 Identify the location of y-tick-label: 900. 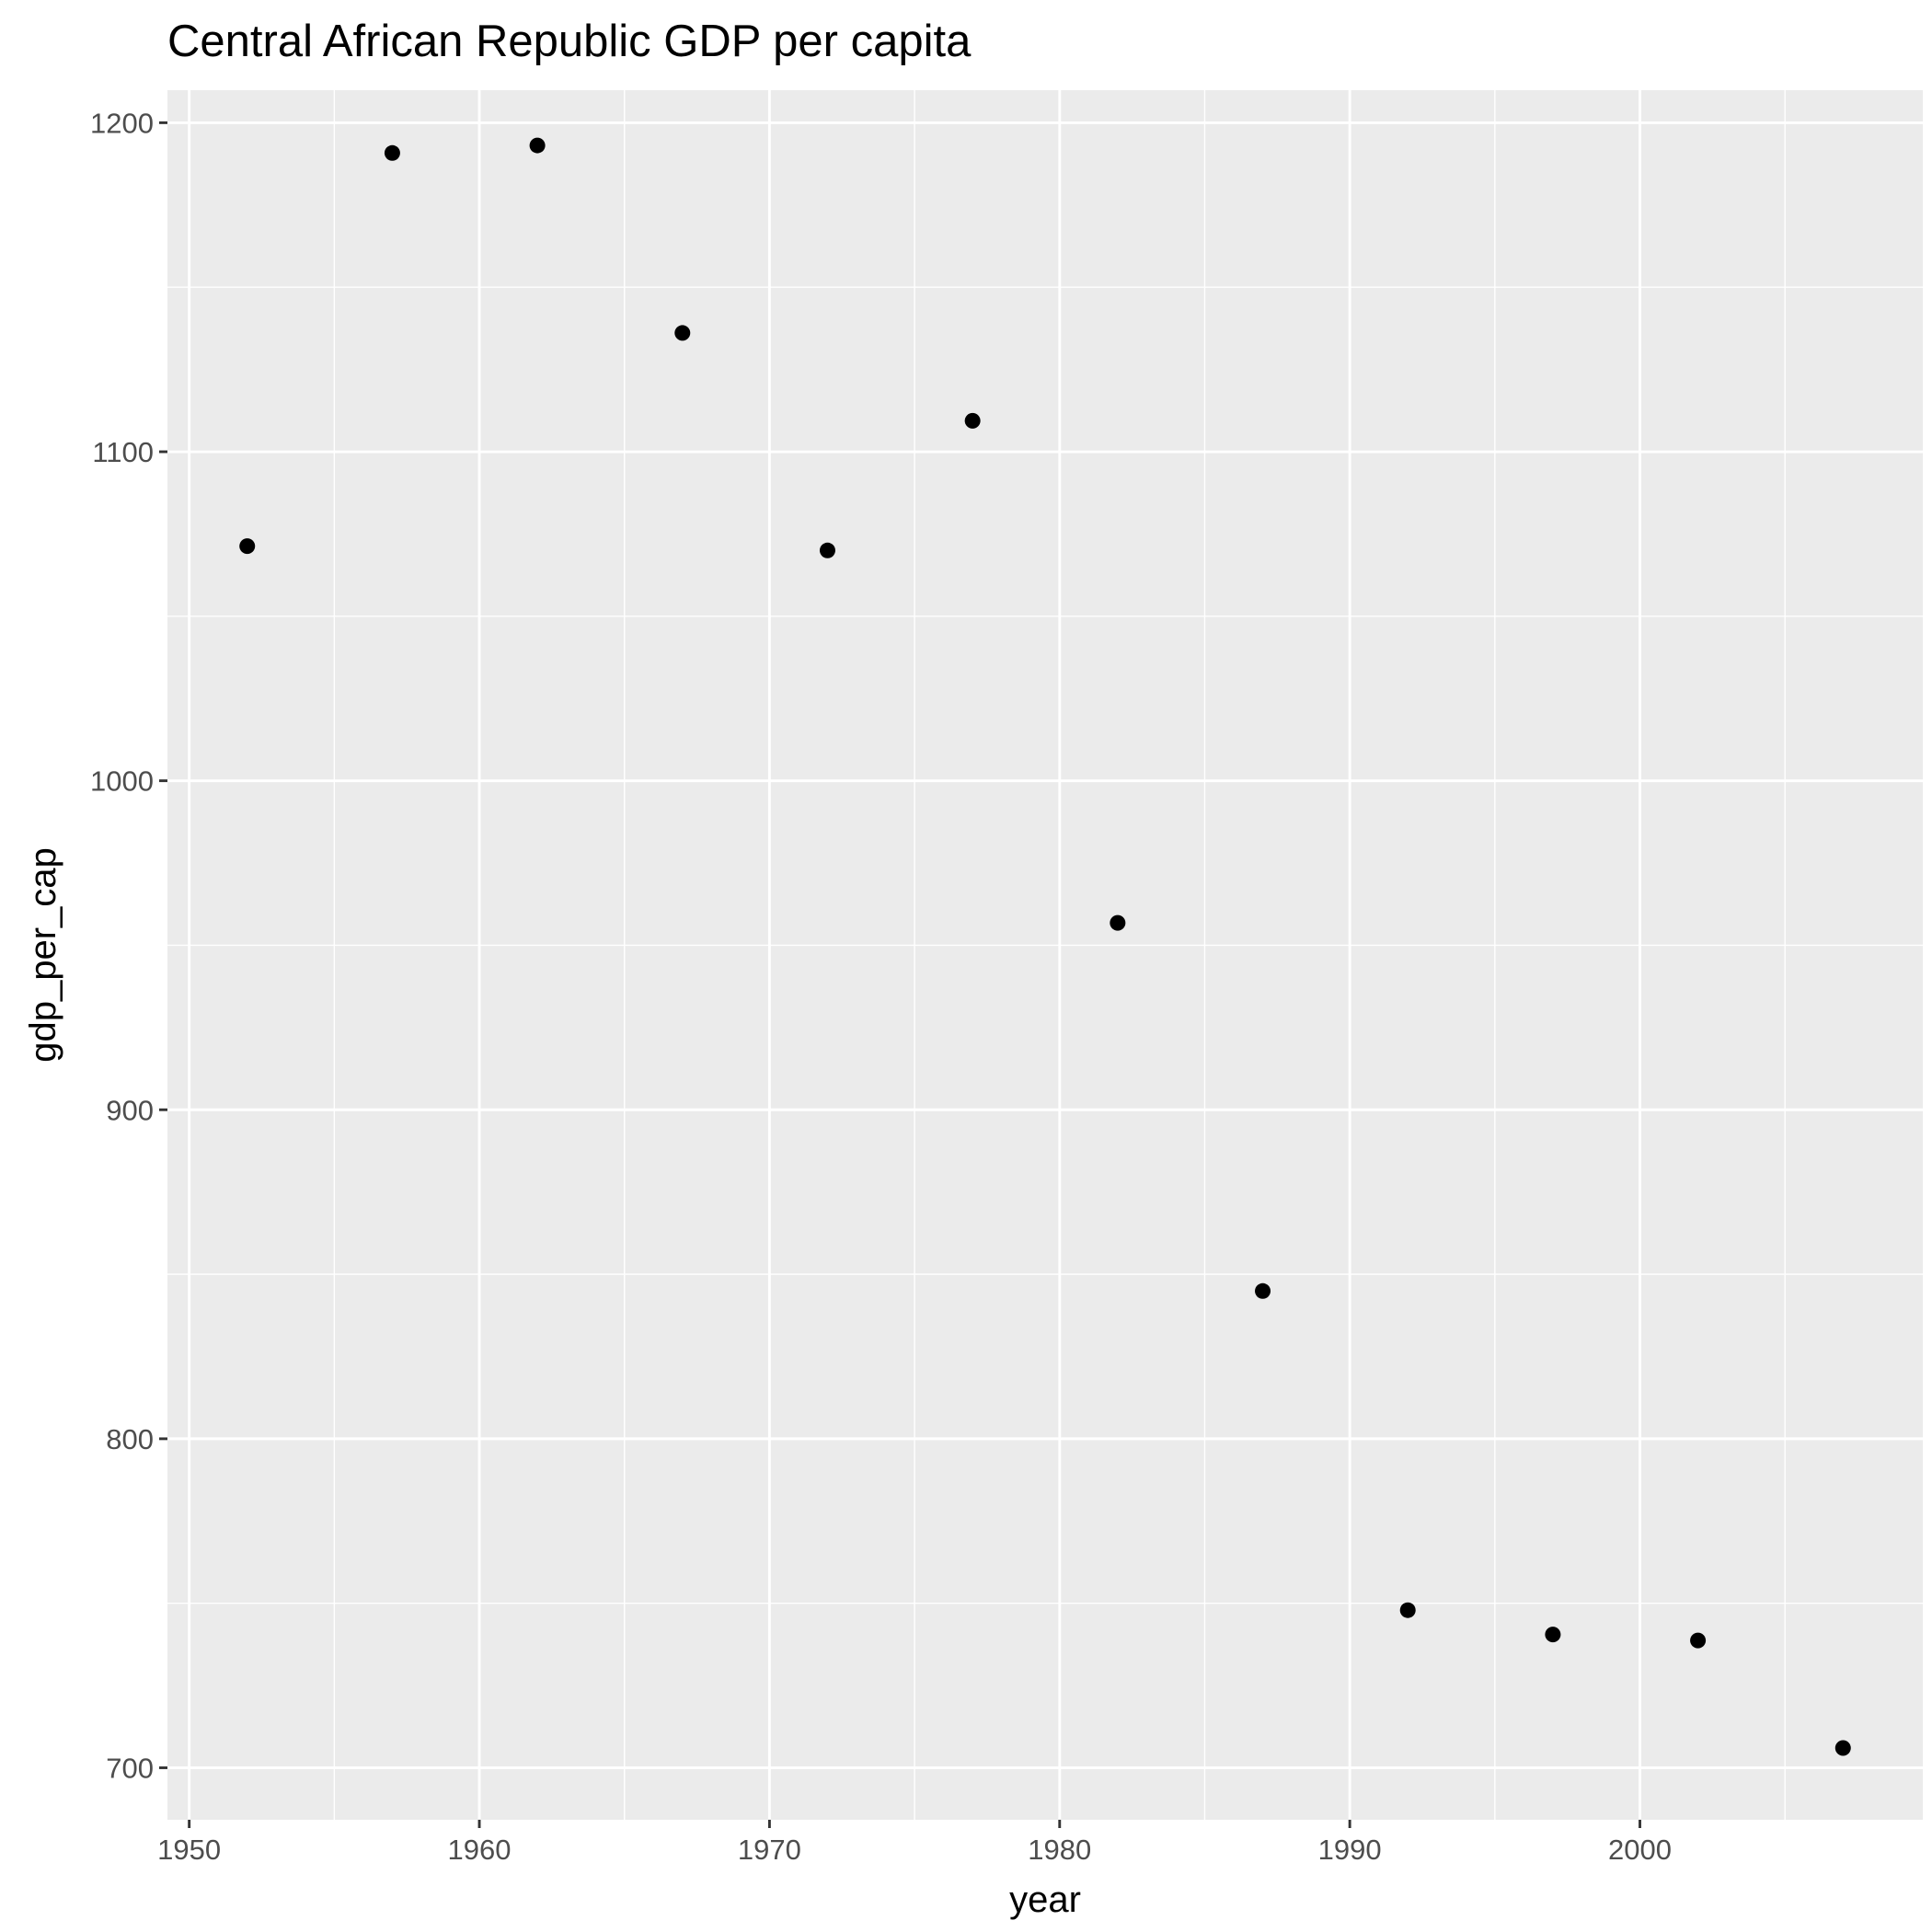
(130, 1110).